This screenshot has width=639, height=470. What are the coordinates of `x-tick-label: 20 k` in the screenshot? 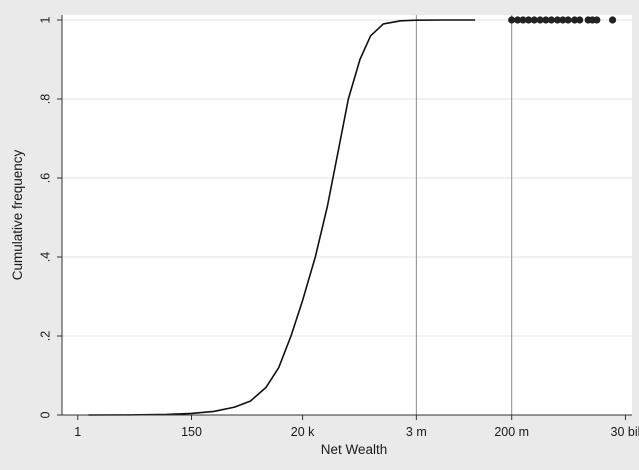 It's located at (303, 432).